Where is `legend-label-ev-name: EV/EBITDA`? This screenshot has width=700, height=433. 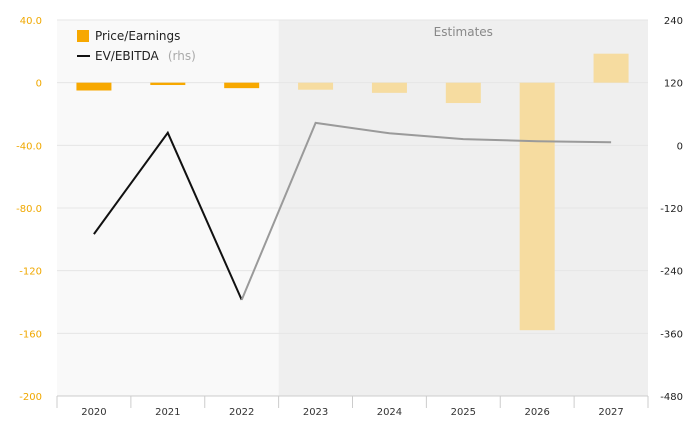 legend-label-ev-name: EV/EBITDA is located at coordinates (127, 56).